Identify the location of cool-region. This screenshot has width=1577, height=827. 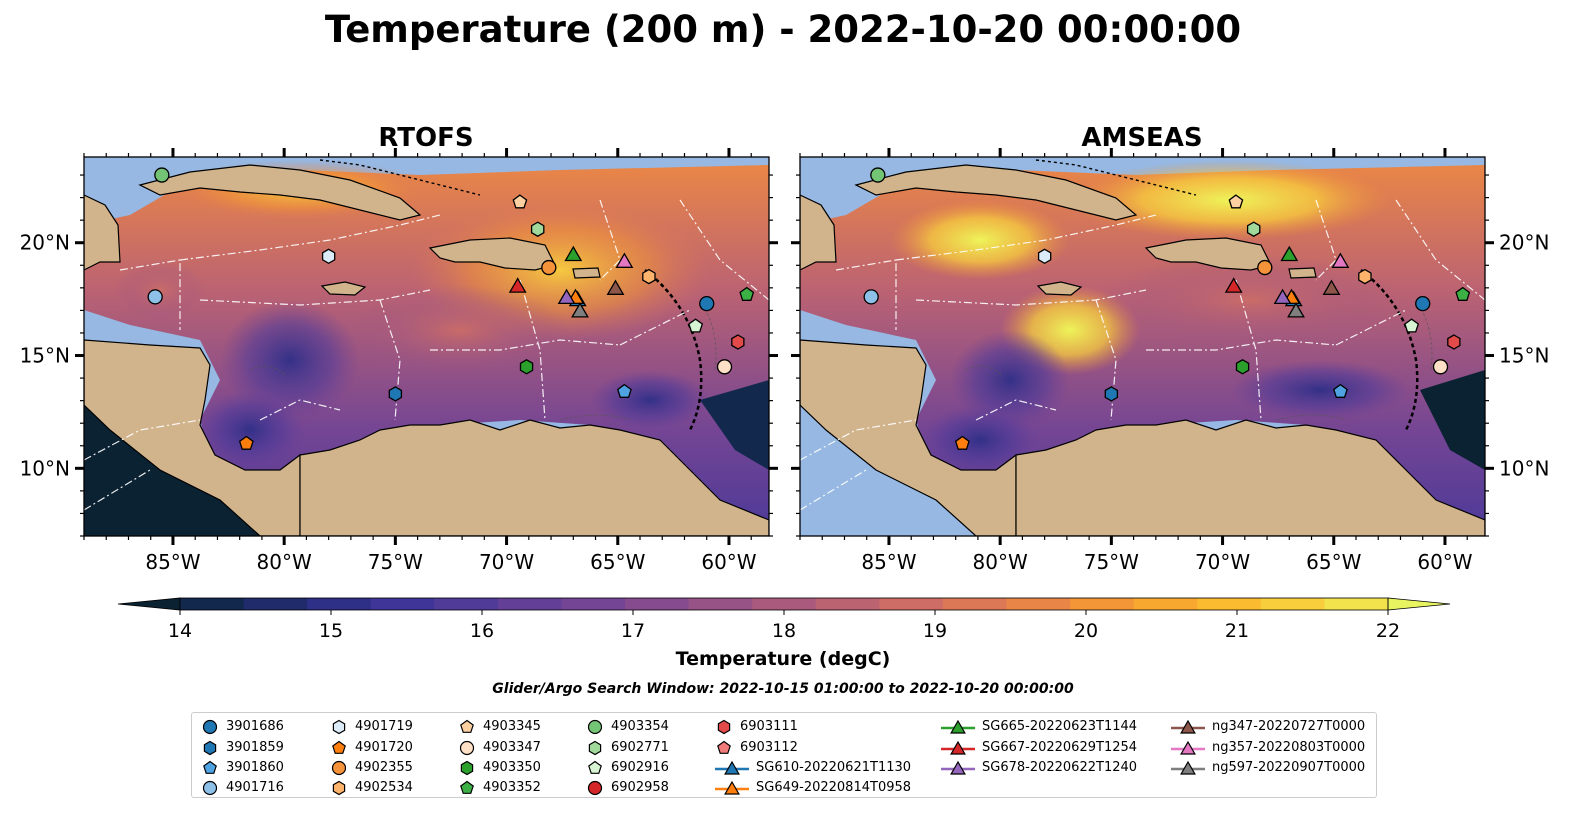
(1320, 390).